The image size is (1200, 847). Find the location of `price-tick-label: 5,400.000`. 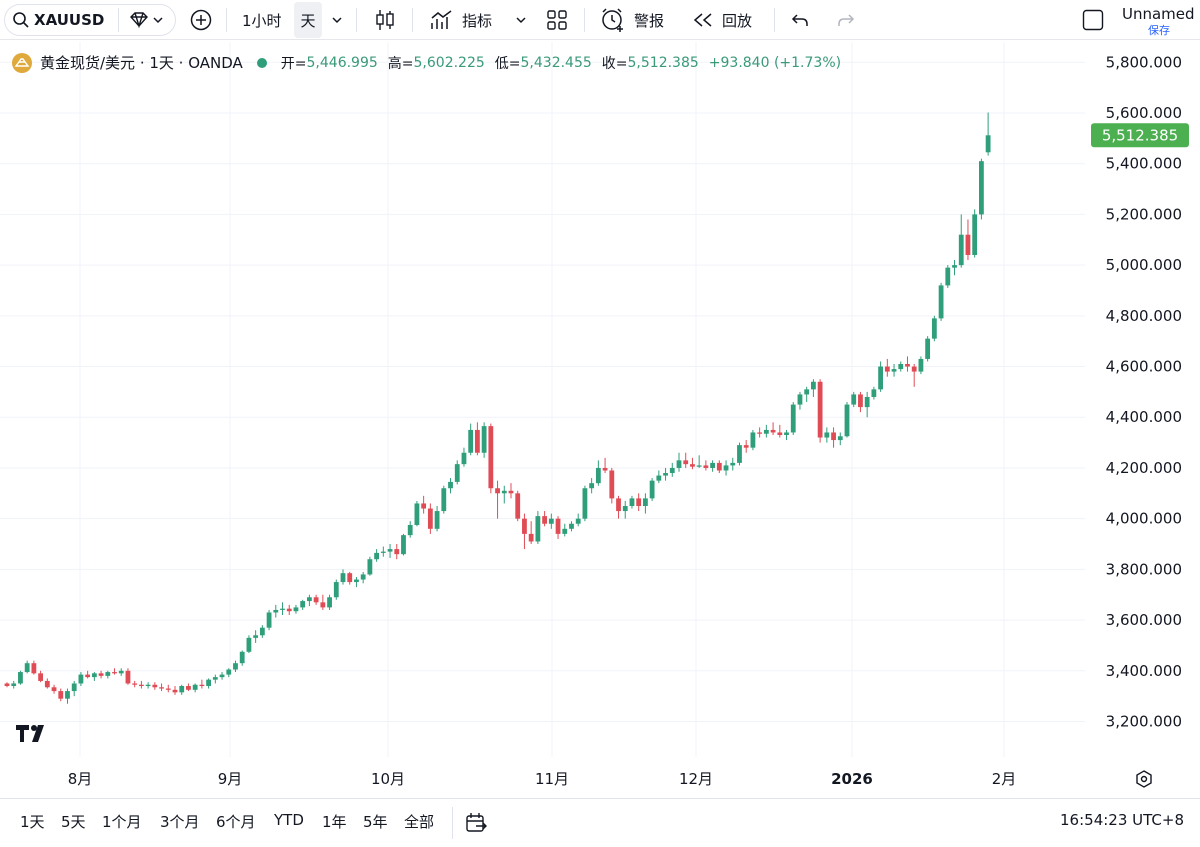

price-tick-label: 5,400.000 is located at coordinates (1144, 164).